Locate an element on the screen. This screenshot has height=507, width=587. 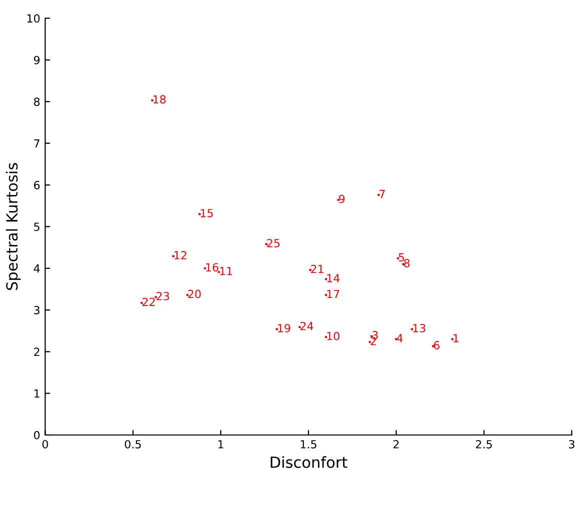
y-tick-label: 7 is located at coordinates (37, 143).